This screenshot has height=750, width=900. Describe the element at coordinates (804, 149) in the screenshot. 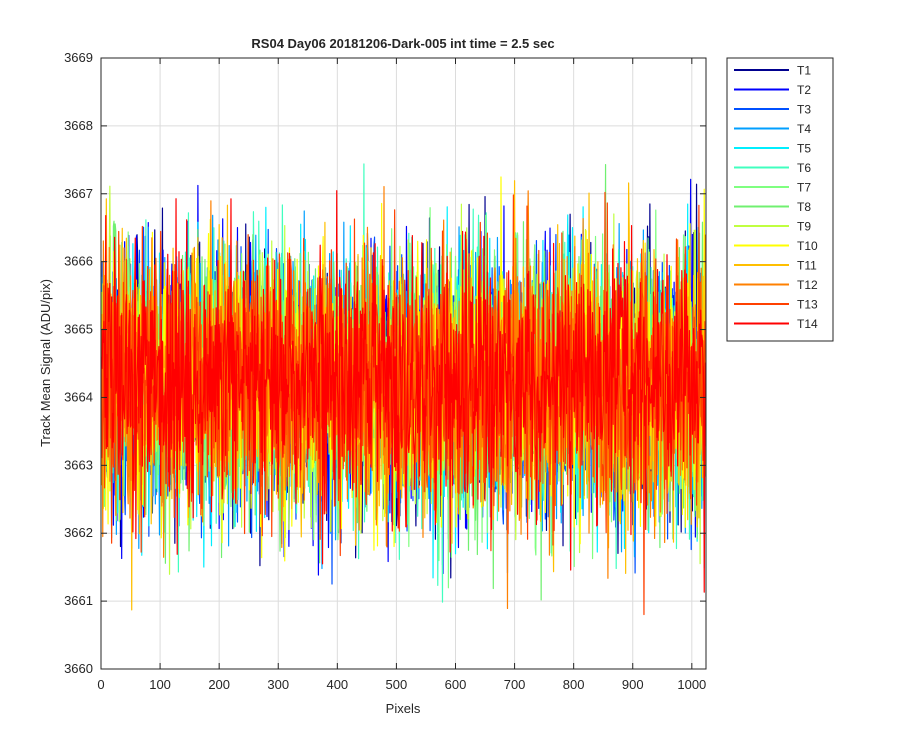

I see `legend-label-t5: T5` at that location.